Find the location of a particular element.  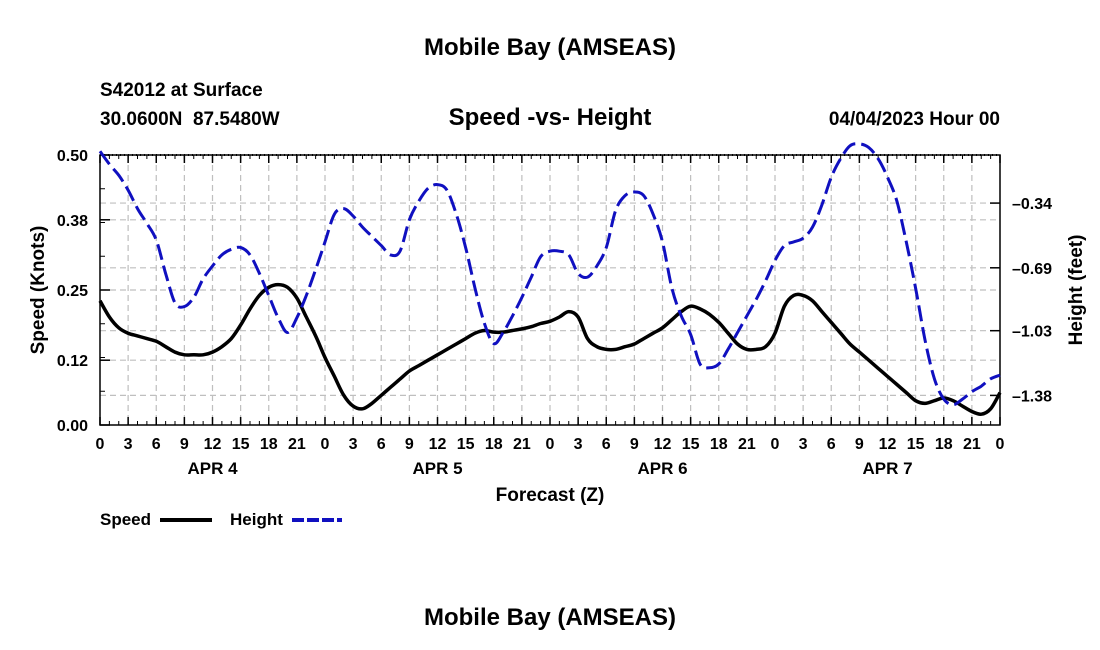

legend-label-height: Height is located at coordinates (256, 519).